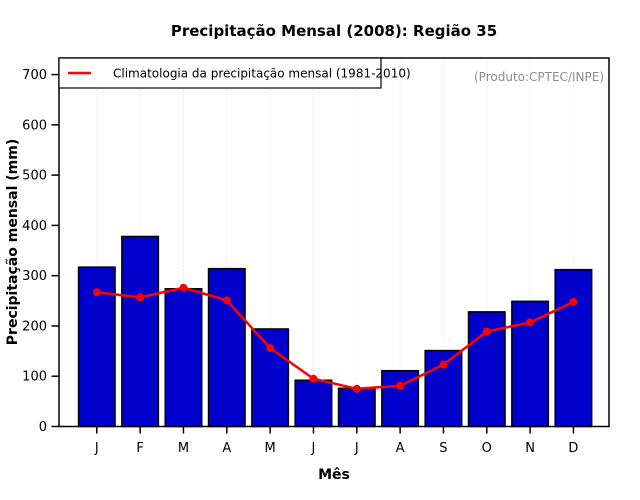 This screenshot has width=640, height=500. Describe the element at coordinates (13, 242) in the screenshot. I see `y-axis-title: Precipitação mensal (mm)` at that location.